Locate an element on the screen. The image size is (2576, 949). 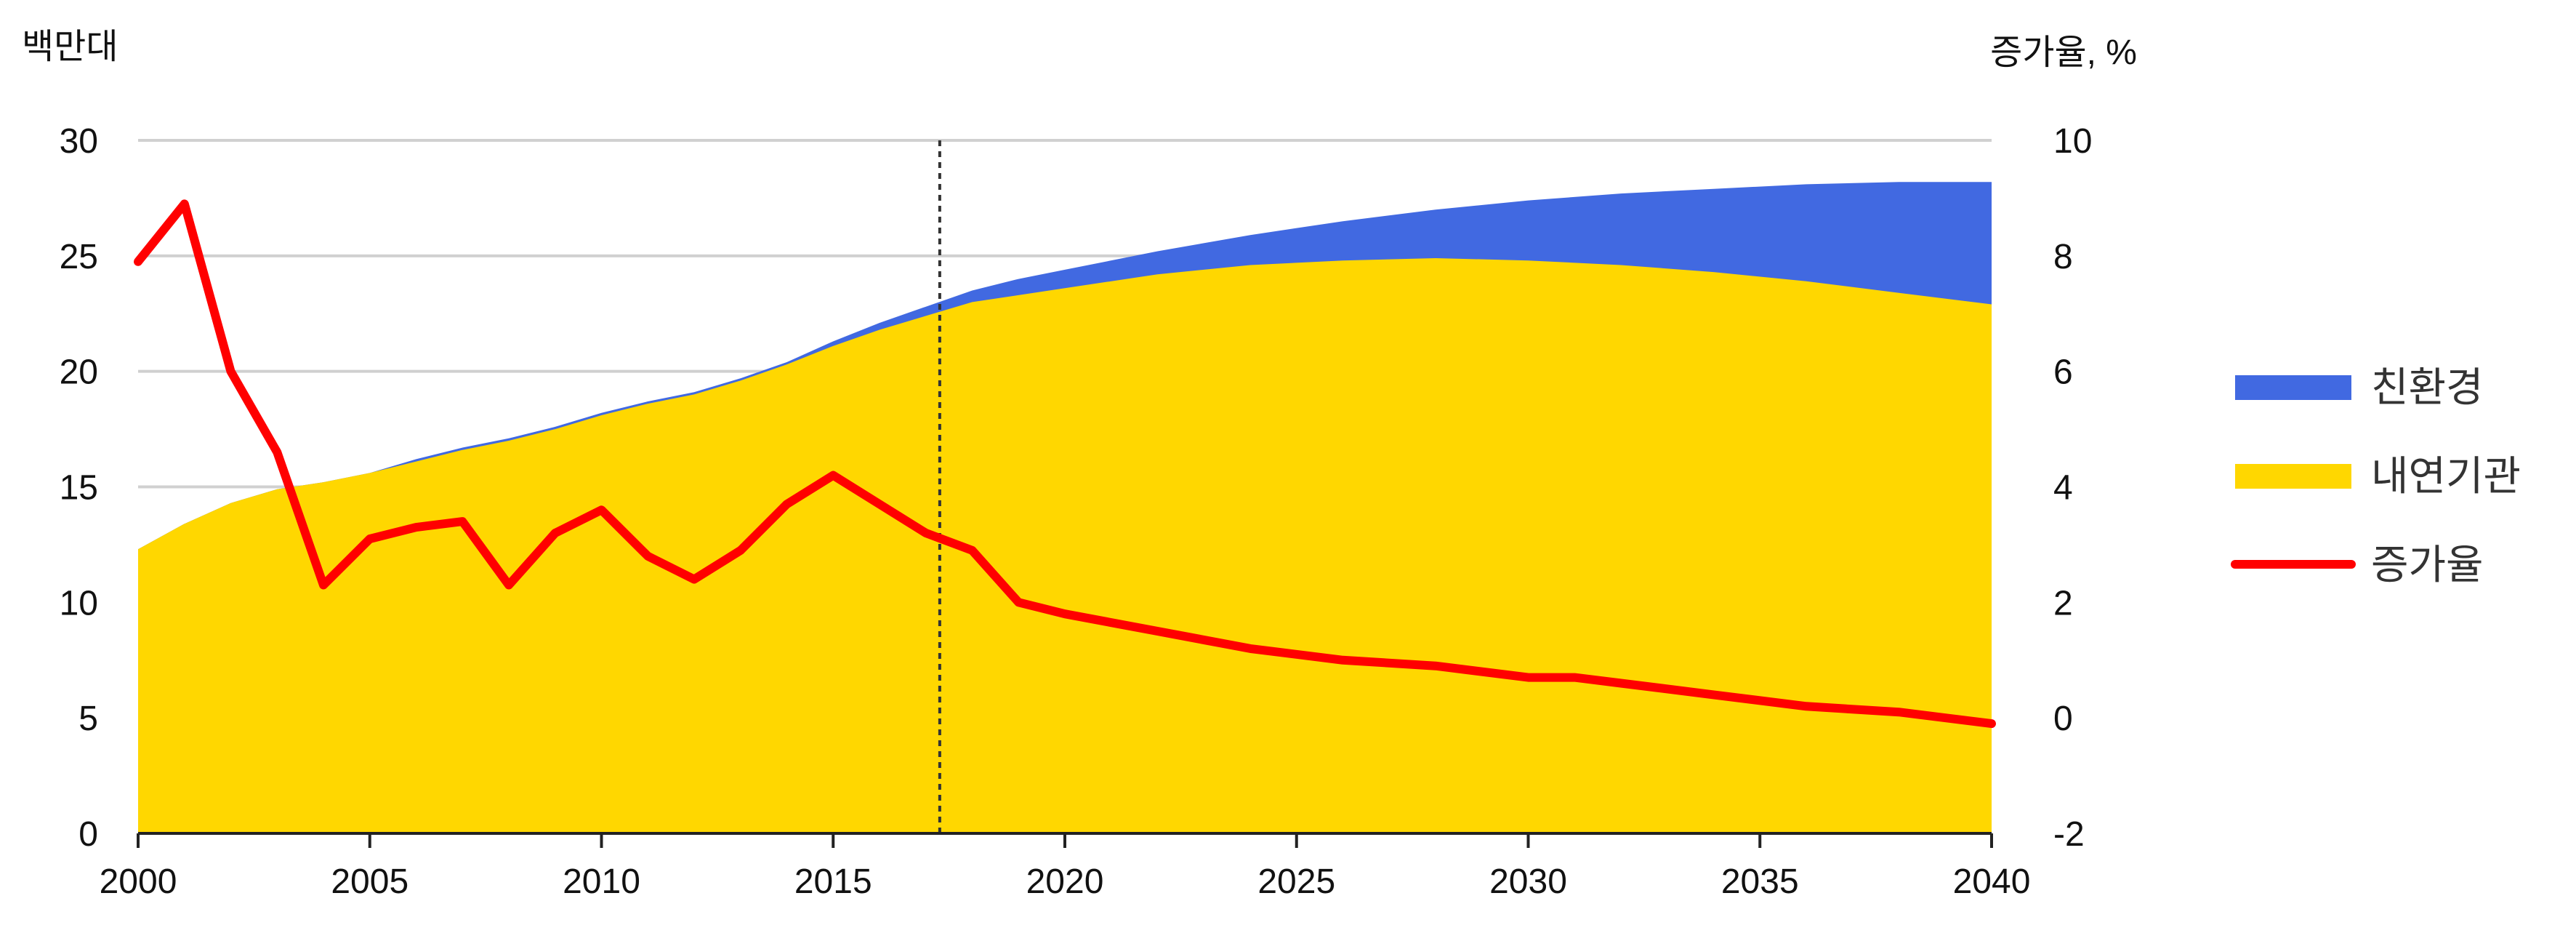
x-tick-label: 2020 is located at coordinates (1065, 882).